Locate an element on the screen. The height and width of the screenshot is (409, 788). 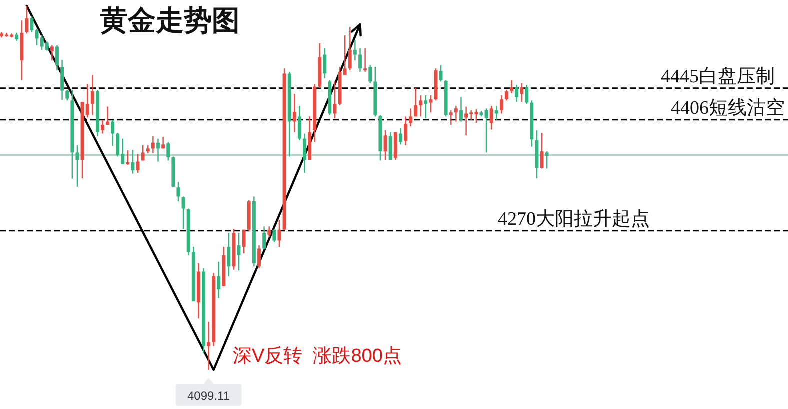
chart-title: 黄金走势图 is located at coordinates (169, 21).